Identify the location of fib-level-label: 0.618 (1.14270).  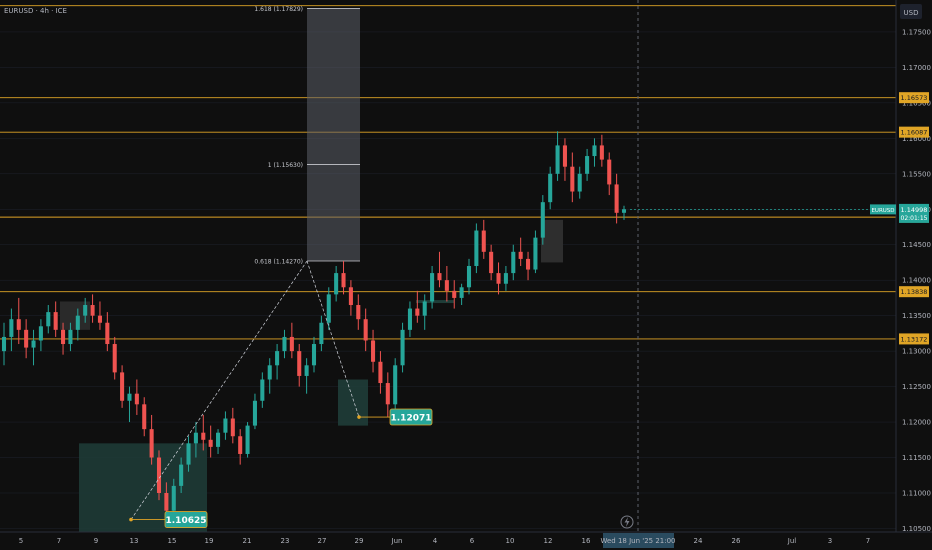
(278, 262).